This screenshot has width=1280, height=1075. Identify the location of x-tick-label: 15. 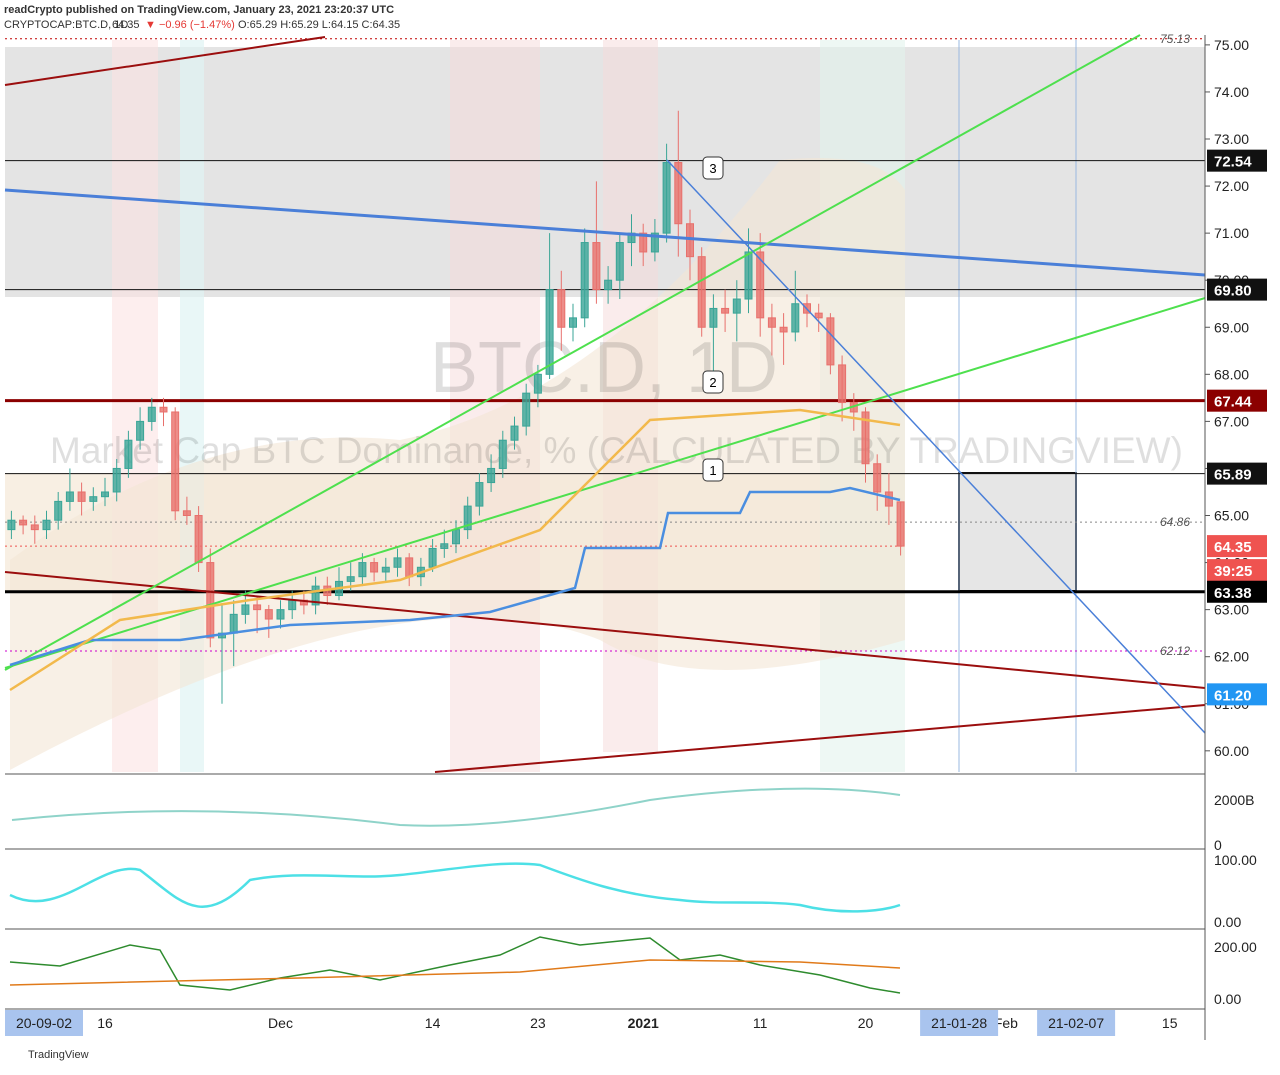
(1170, 1023).